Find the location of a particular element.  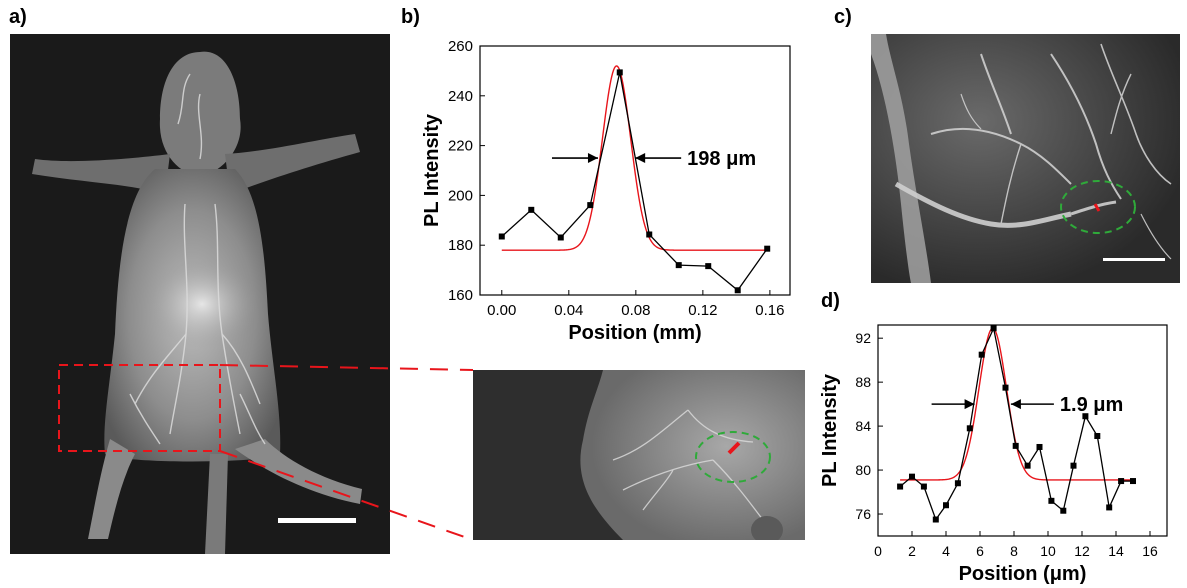

panel-label-a: a) is located at coordinates (18, 17).